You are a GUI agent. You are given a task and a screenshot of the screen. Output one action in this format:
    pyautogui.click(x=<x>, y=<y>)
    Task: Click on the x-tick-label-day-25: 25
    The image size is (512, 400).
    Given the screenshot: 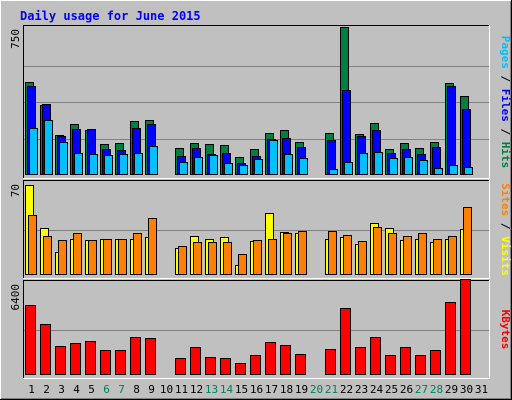 What is the action you would take?
    pyautogui.click(x=391, y=389)
    